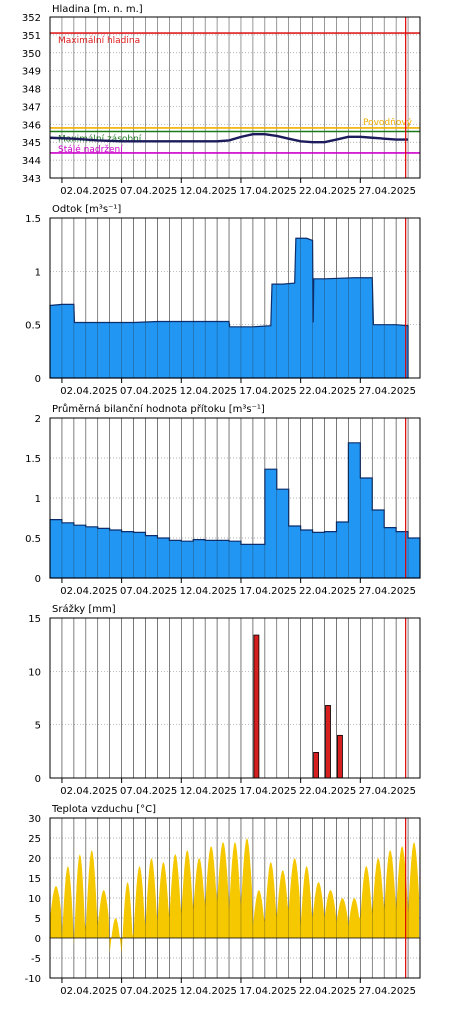 The height and width of the screenshot is (1010, 450). I want to click on temperature-area, so click(235, 896).